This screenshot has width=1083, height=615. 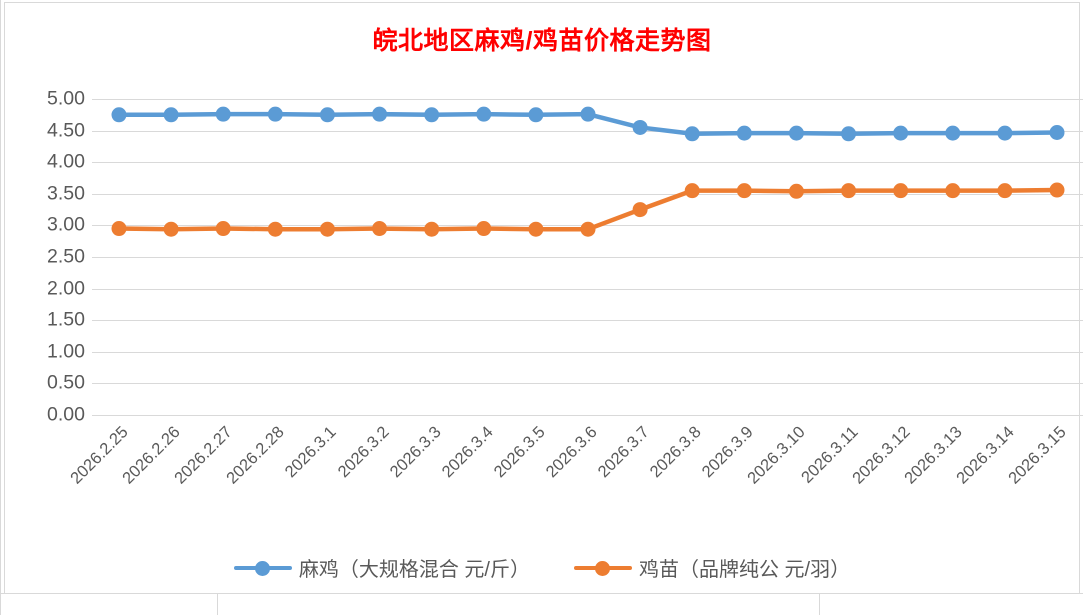 I want to click on legend-item-jimiao: 鸡苗（品牌纯公 元/羽）, so click(x=712, y=567).